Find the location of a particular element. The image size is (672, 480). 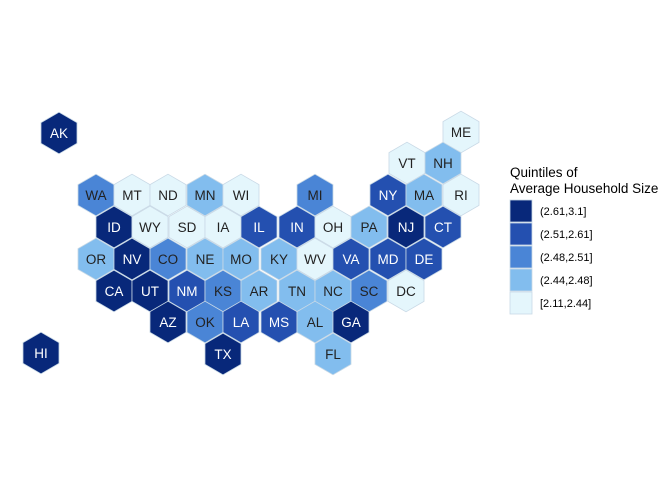

state-label-ny: NY is located at coordinates (388, 195).